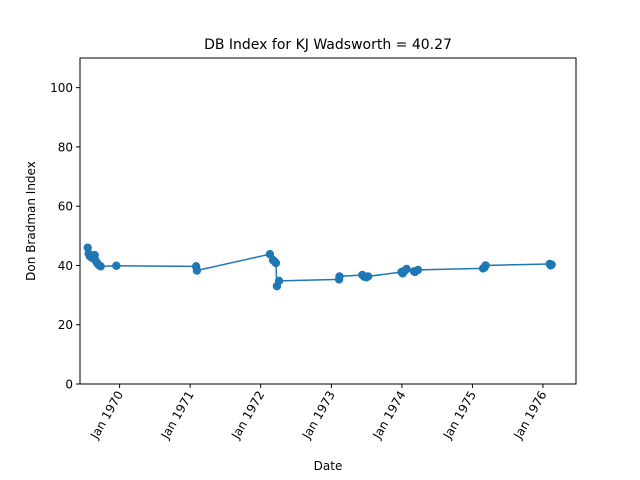  What do you see at coordinates (65, 207) in the screenshot?
I see `y-tick-label: 60` at bounding box center [65, 207].